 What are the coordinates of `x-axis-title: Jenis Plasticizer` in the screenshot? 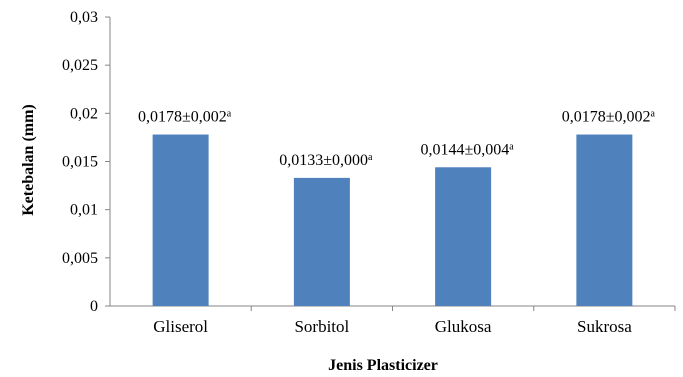 It's located at (383, 365).